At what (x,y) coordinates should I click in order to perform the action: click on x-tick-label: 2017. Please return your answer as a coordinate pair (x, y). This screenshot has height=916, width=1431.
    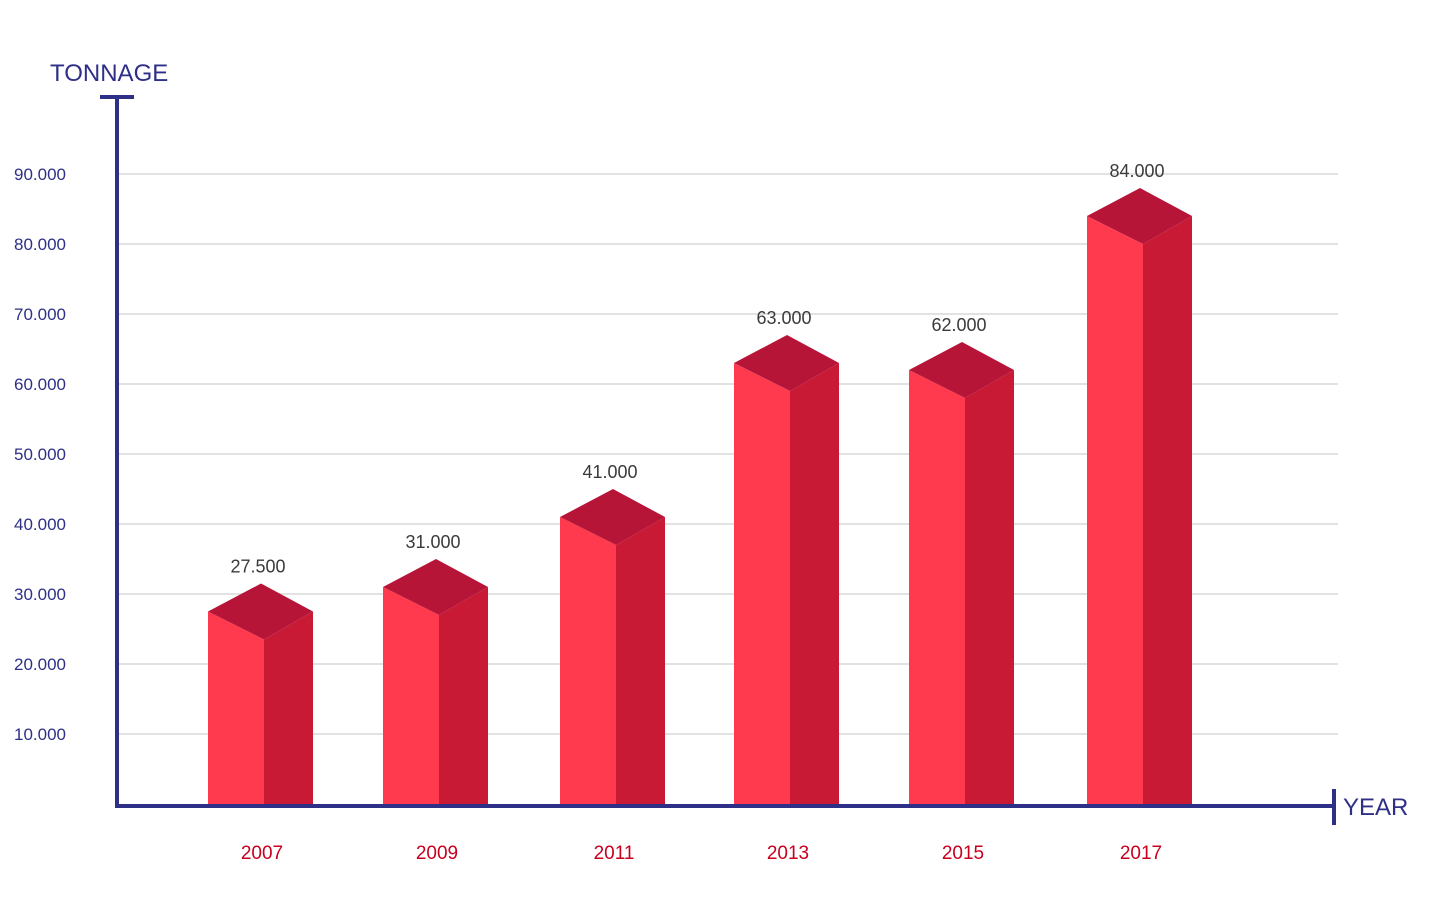
    Looking at the image, I should click on (1141, 853).